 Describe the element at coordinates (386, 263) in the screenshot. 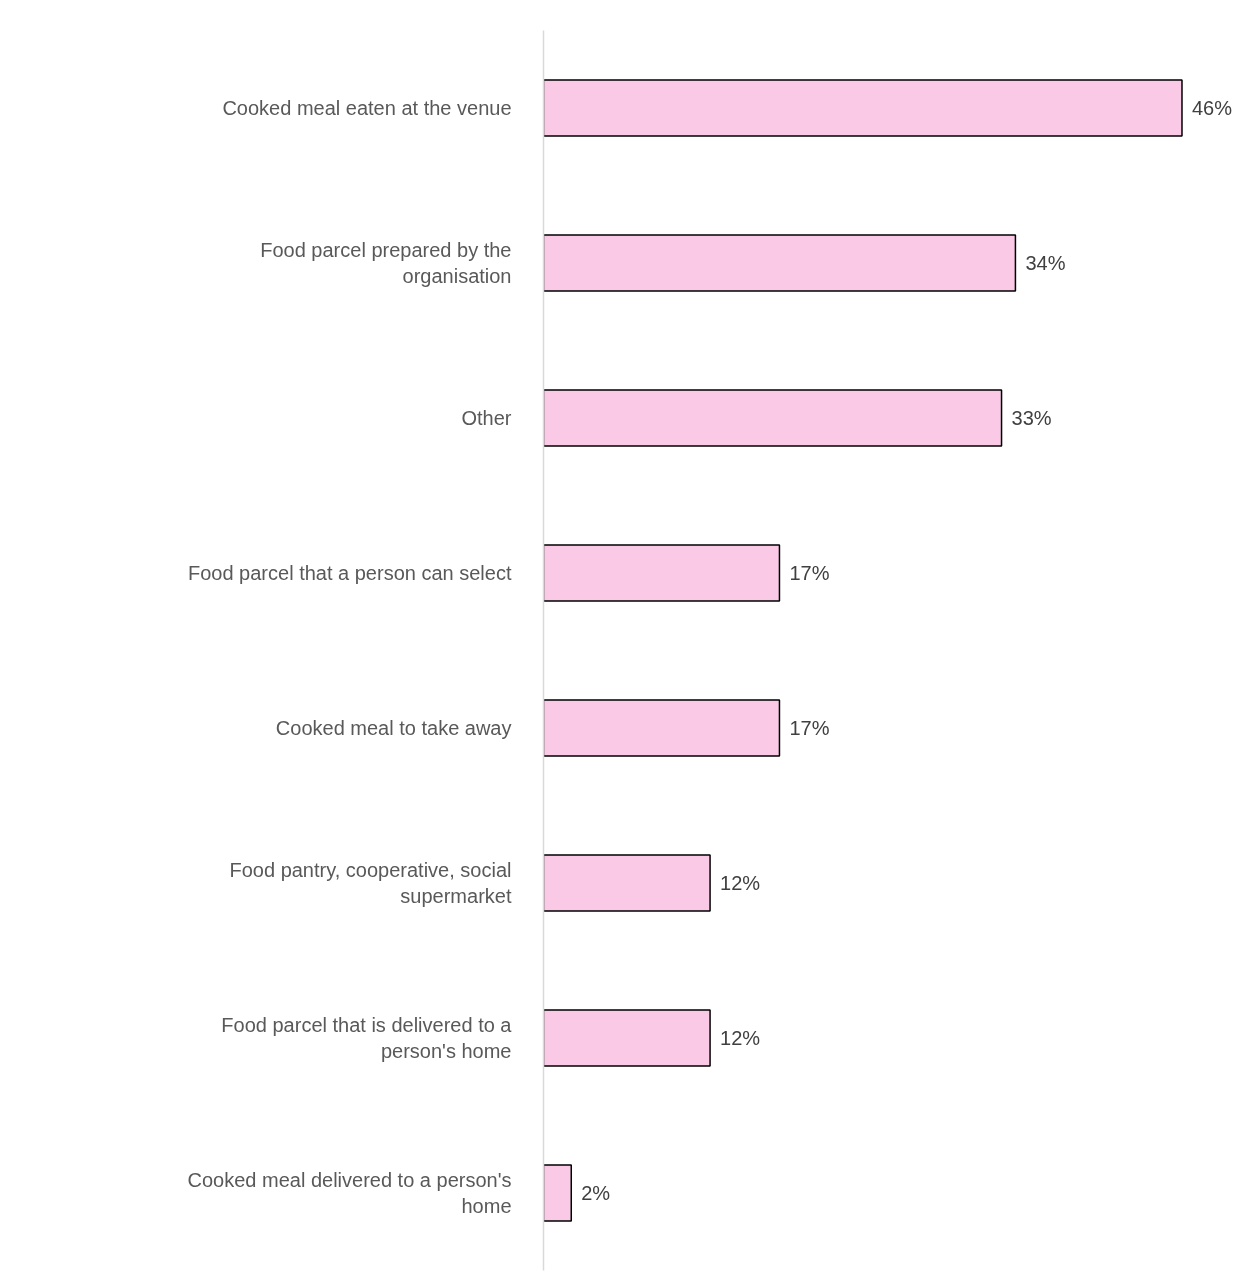

I see `y-tick-label: Food parcel prepared by the organisation` at that location.